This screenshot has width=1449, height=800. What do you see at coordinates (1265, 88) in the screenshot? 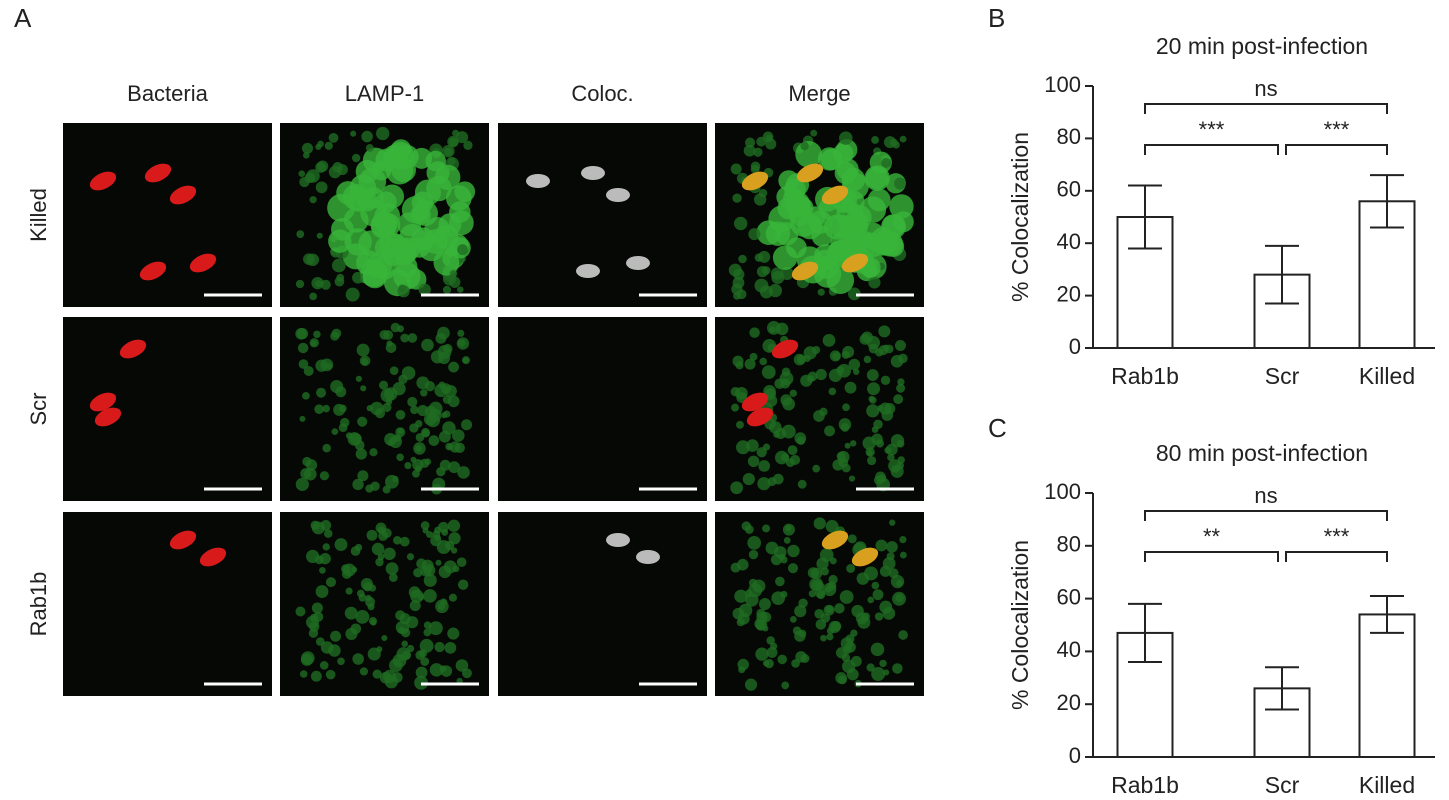
I see `significance-label: ns` at bounding box center [1265, 88].